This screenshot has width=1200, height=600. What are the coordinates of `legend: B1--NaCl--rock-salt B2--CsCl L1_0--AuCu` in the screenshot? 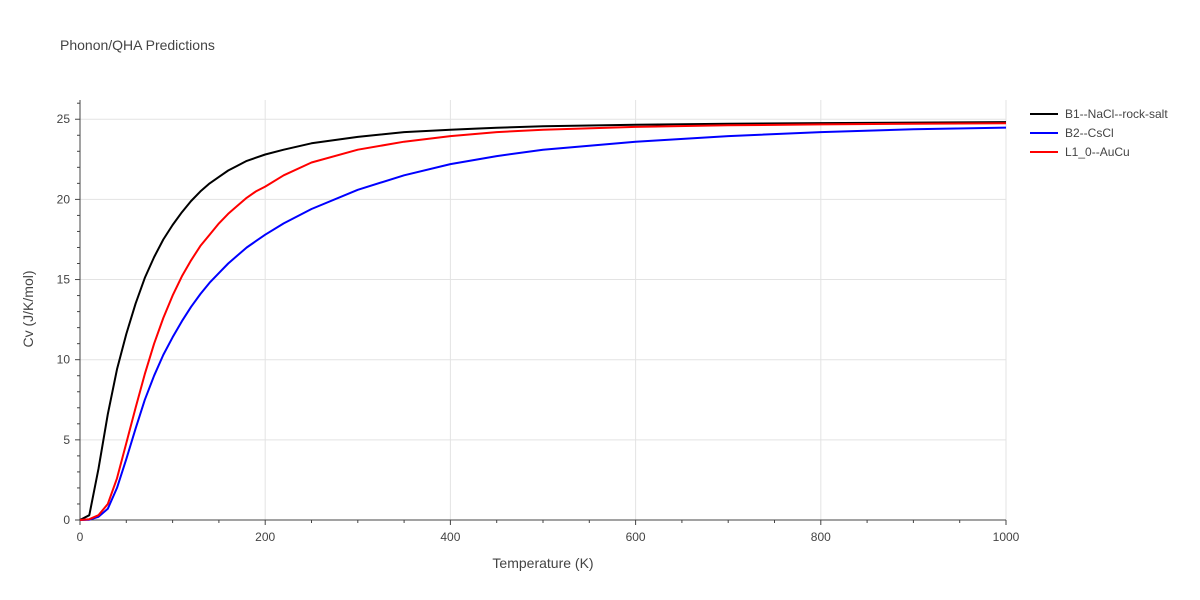 It's located at (1099, 133).